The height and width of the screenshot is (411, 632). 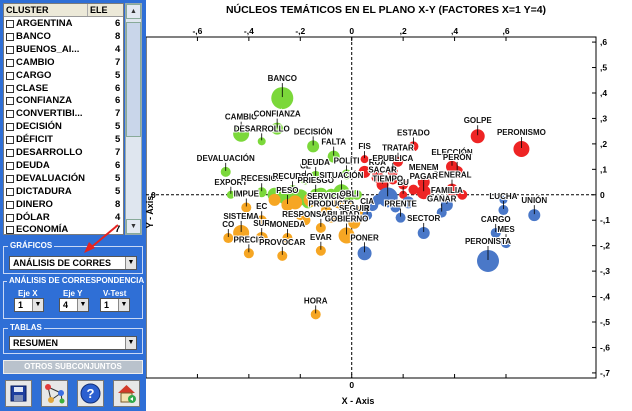 What do you see at coordinates (333, 142) in the screenshot?
I see `data-point-label: FALTA` at bounding box center [333, 142].